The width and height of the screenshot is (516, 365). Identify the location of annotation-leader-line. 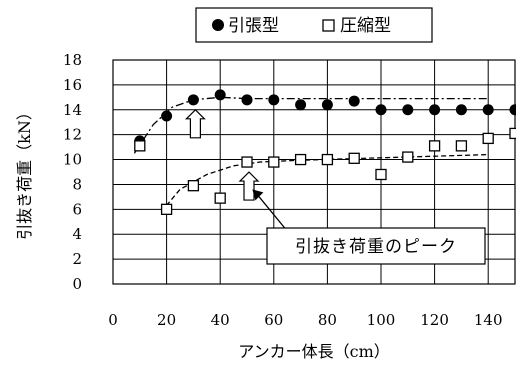
(272, 213).